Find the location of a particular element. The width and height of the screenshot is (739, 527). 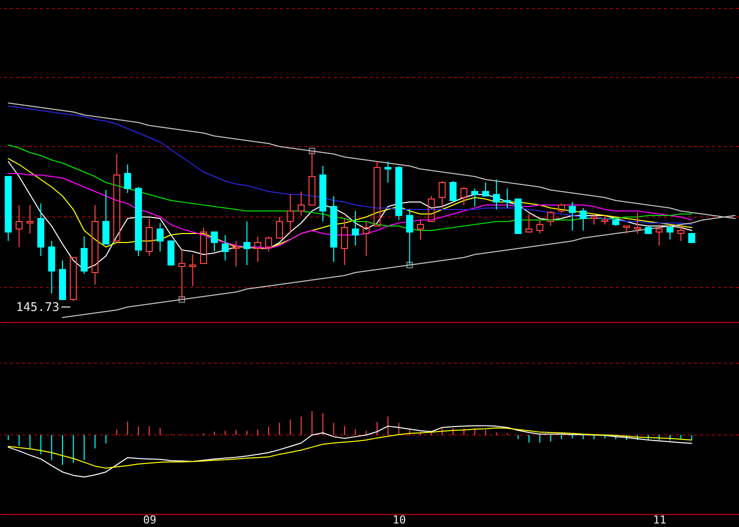

annotation: 145.73 is located at coordinates (38, 307).